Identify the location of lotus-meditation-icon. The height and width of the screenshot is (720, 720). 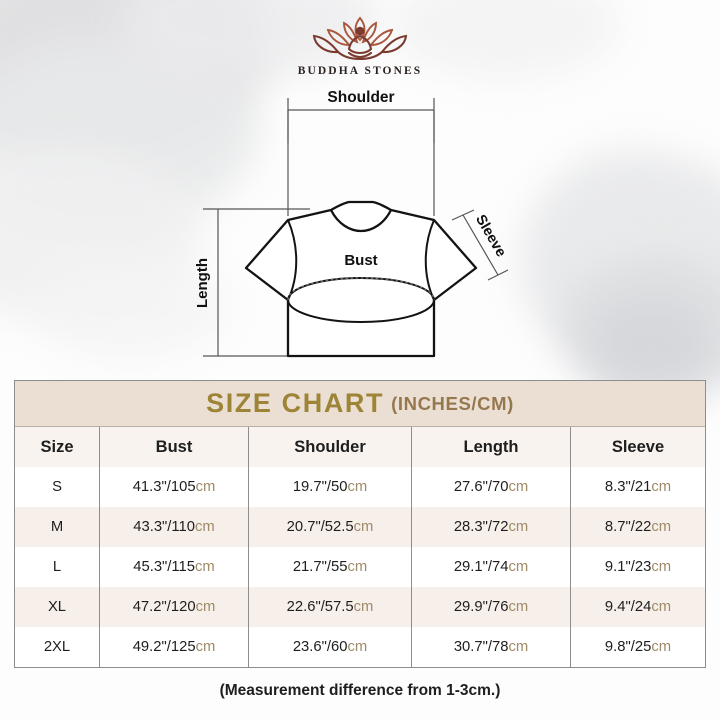
(360, 38).